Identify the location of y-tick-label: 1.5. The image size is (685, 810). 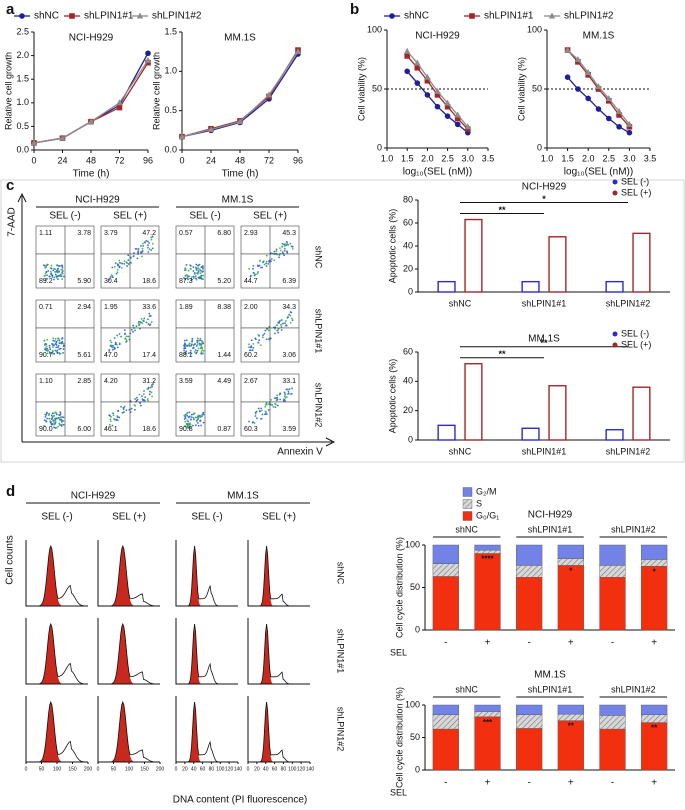
(22, 79).